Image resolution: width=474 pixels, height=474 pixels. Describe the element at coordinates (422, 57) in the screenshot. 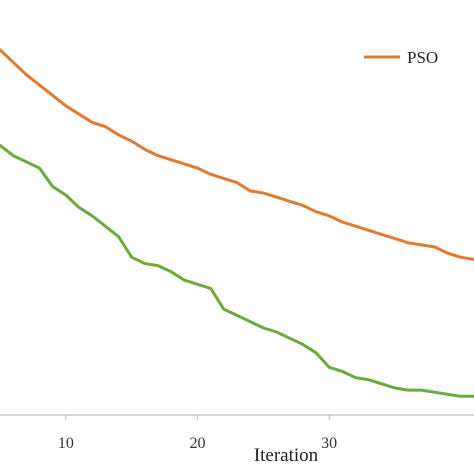

I see `legend-label-pso: PSO` at that location.